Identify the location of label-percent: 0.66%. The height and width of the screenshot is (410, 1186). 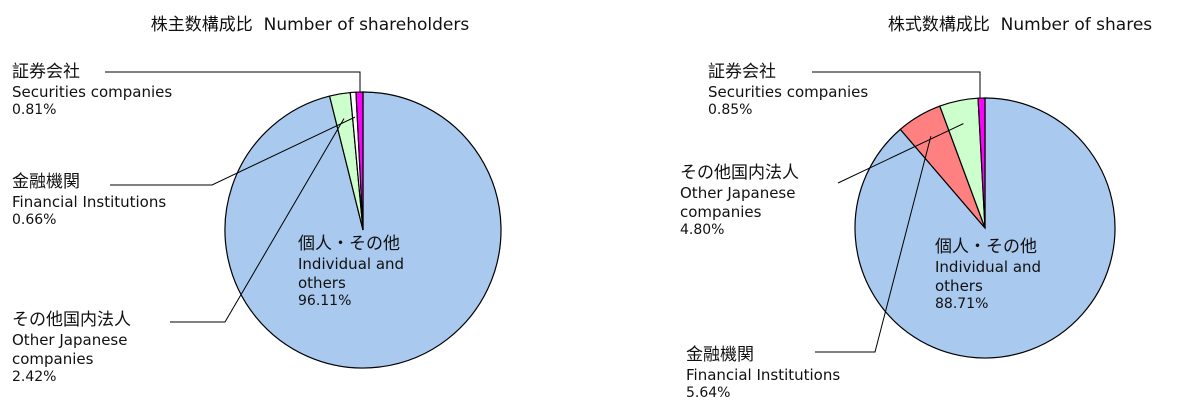
(34, 220).